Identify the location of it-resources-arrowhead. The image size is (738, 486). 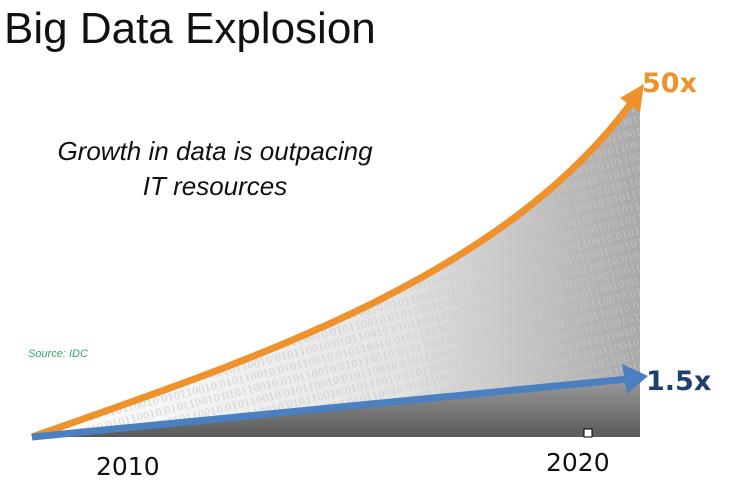
(635, 379).